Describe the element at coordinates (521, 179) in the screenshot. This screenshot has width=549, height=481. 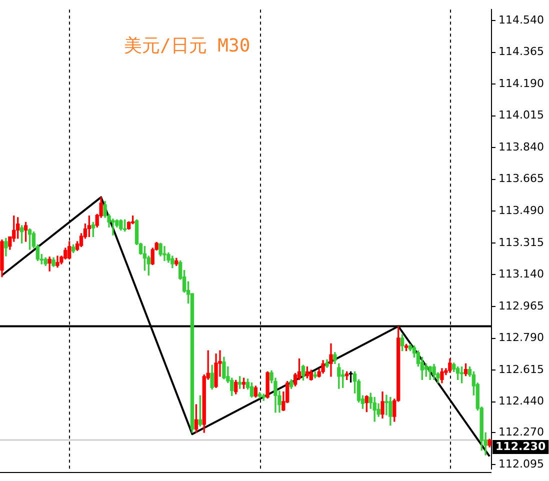
I see `y-tick-label: 113.665` at that location.